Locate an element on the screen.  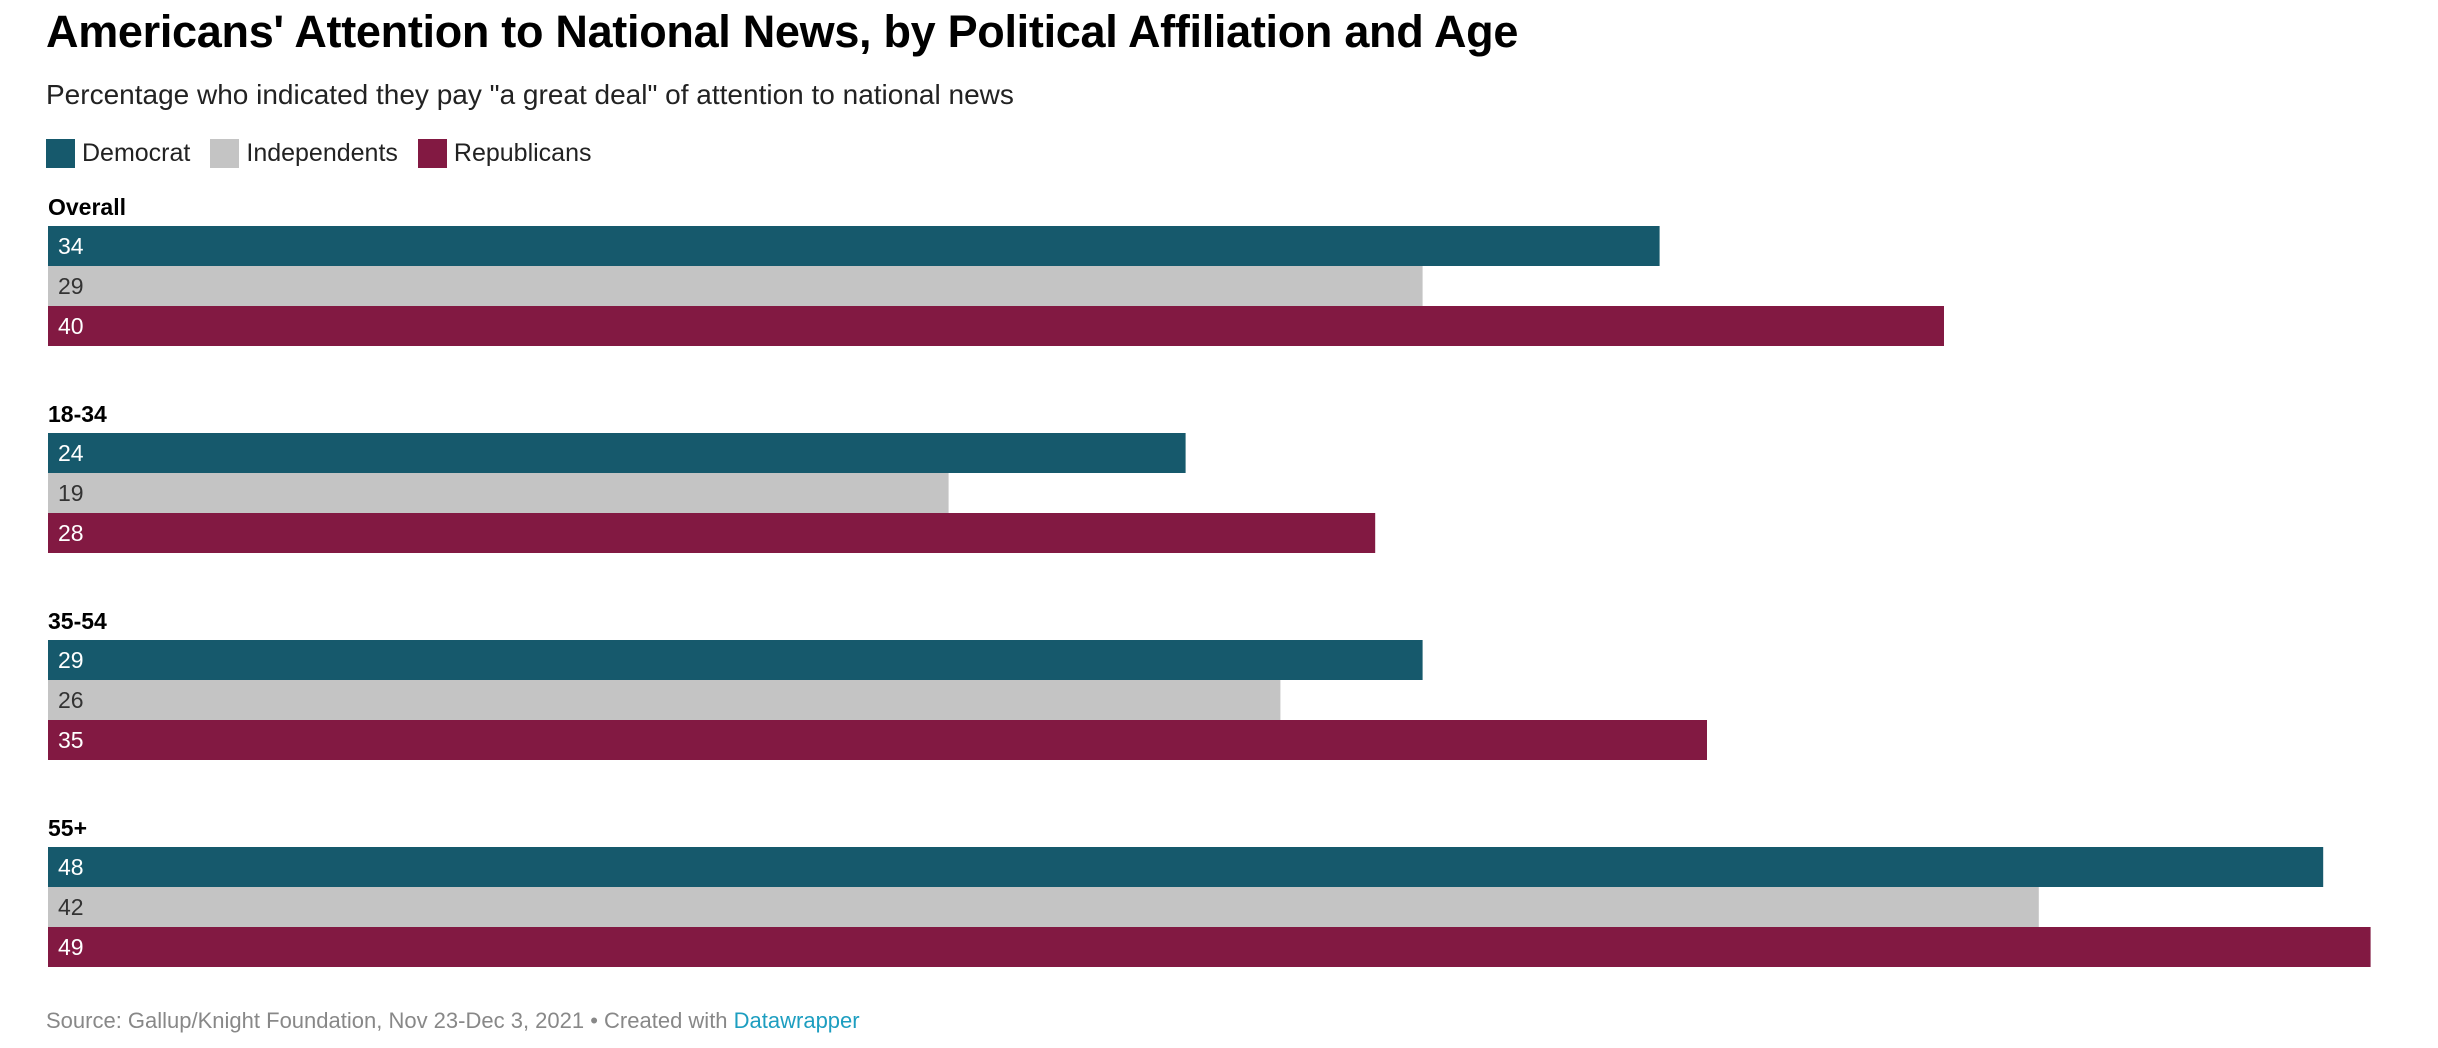
bar-35-54-democrat is located at coordinates (735, 660).